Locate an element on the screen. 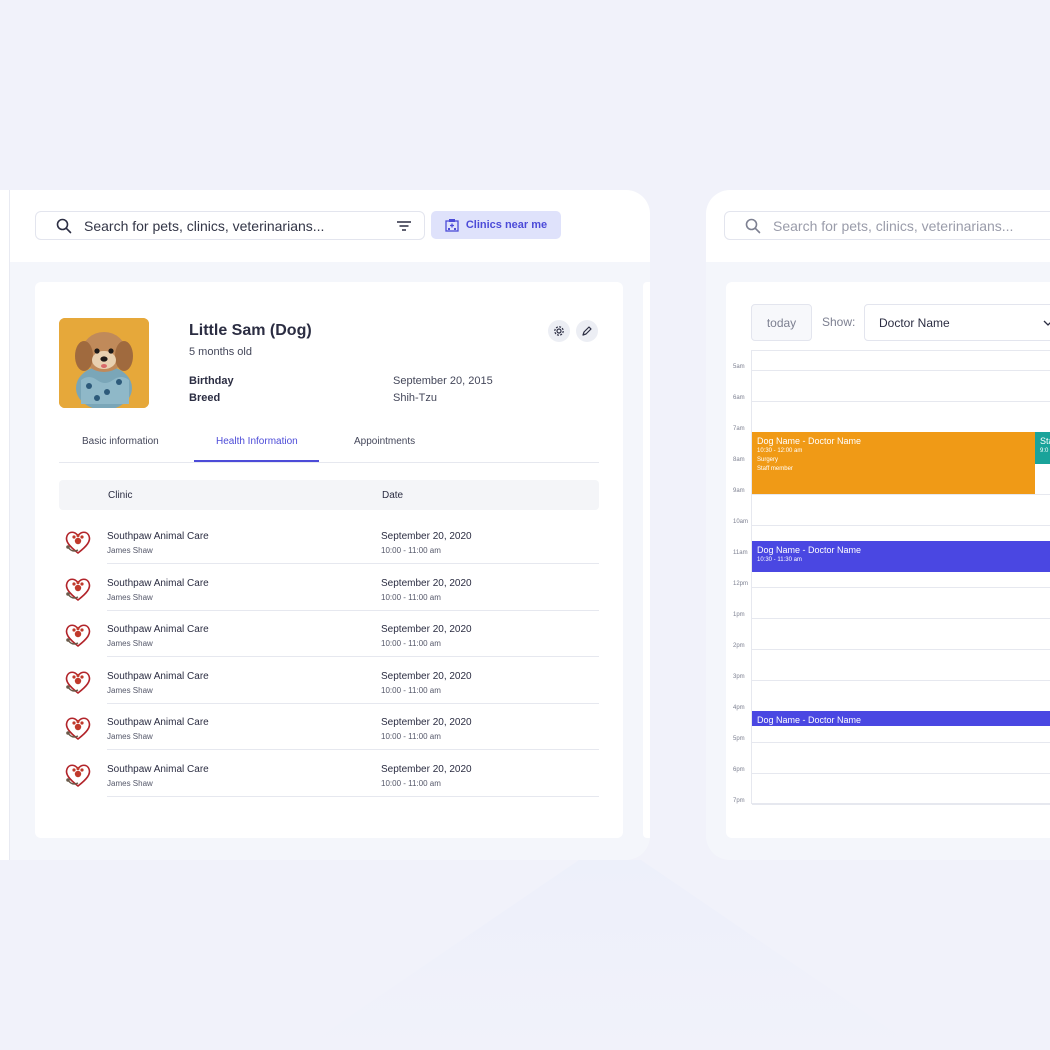  hour-label: 10am is located at coordinates (741, 522).